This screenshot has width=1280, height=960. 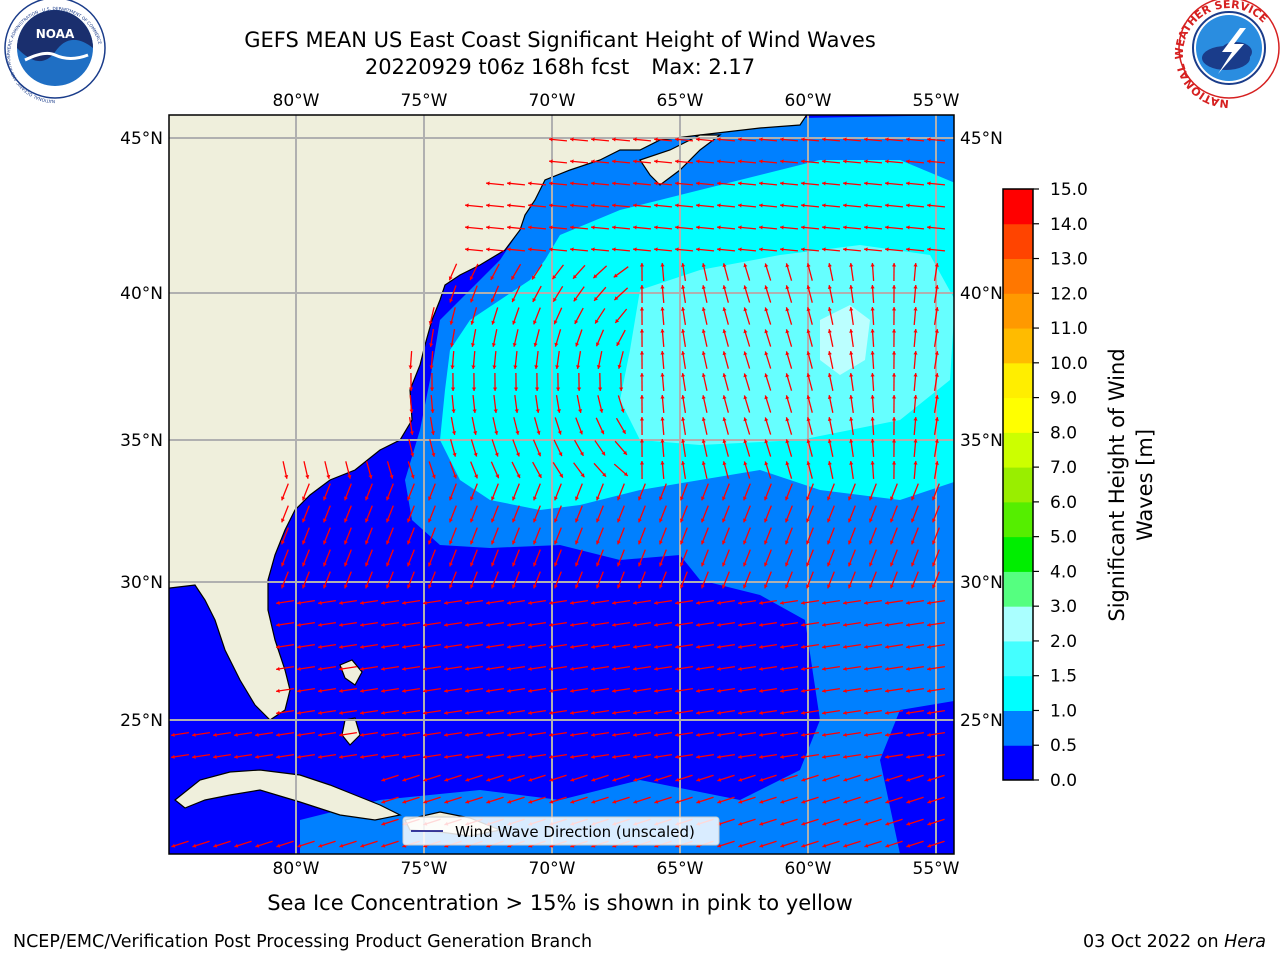 I want to click on colorbar-tick-label: 1.5, so click(x=1063, y=677).